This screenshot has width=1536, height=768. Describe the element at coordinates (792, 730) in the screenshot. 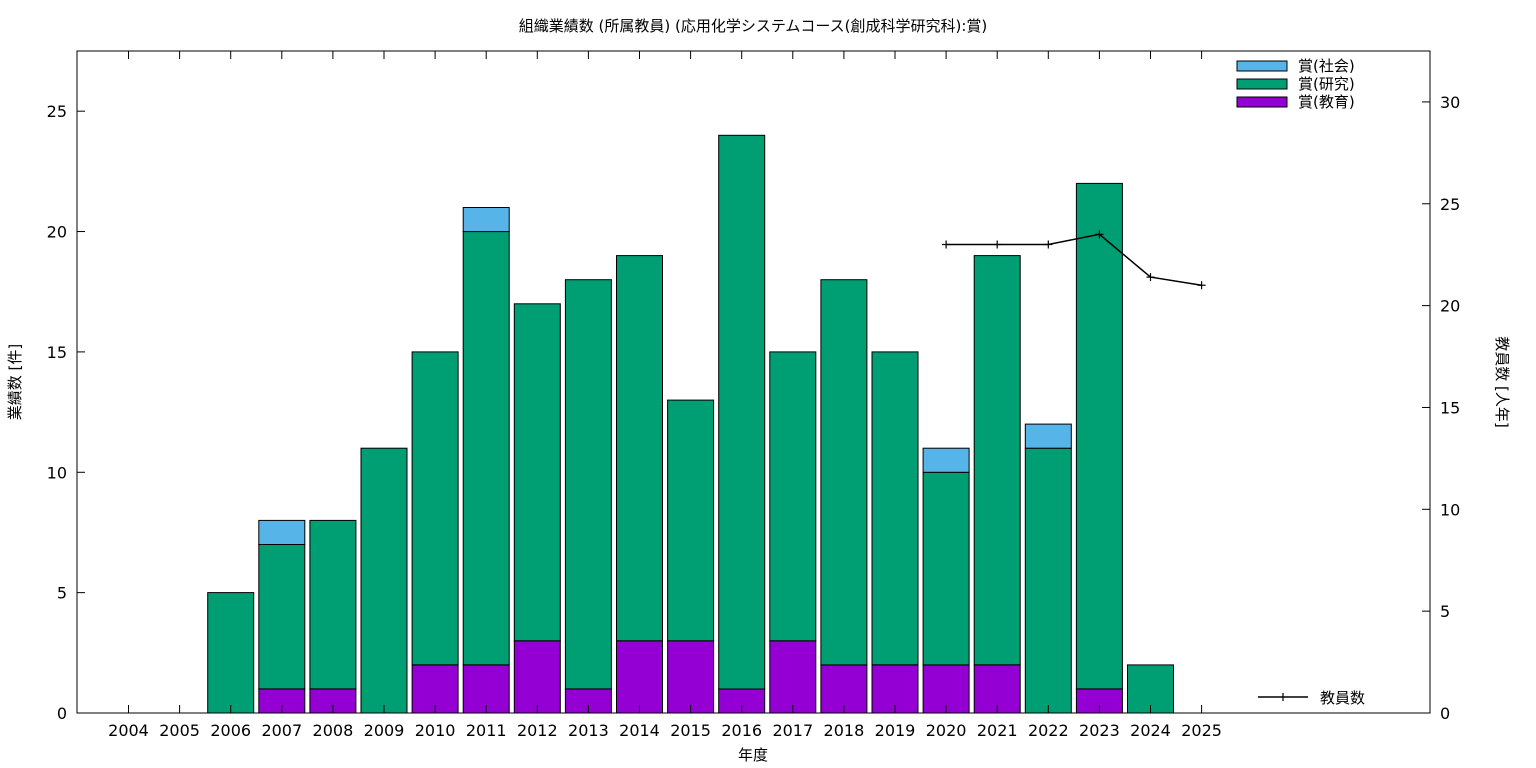

I see `x-tick-label: 2017` at that location.